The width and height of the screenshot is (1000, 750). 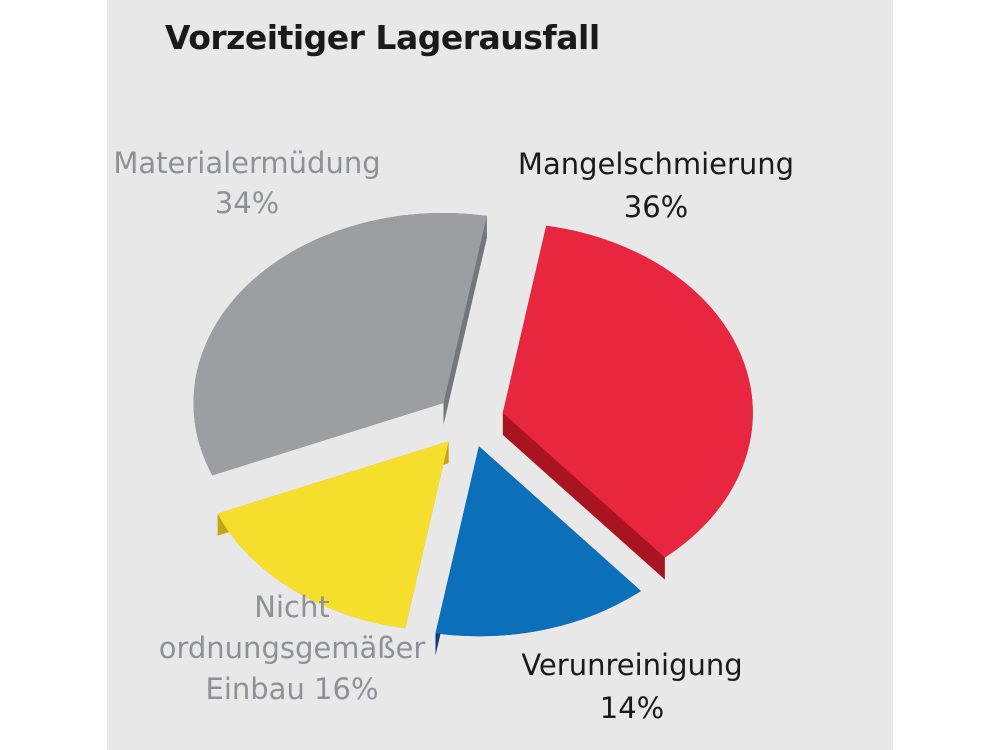 What do you see at coordinates (538, 541) in the screenshot?
I see `slice-verunreinigung-top` at bounding box center [538, 541].